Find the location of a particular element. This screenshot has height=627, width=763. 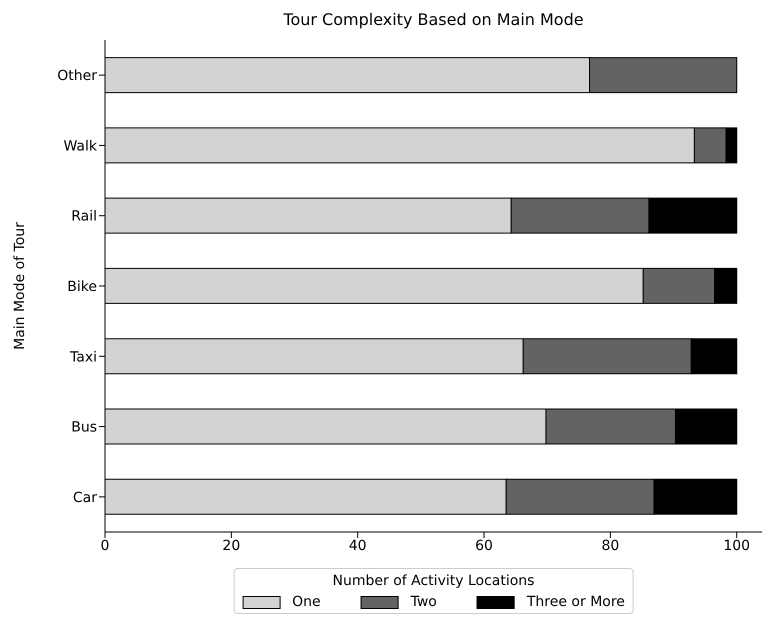

x-tick-label: 0 is located at coordinates (105, 546).